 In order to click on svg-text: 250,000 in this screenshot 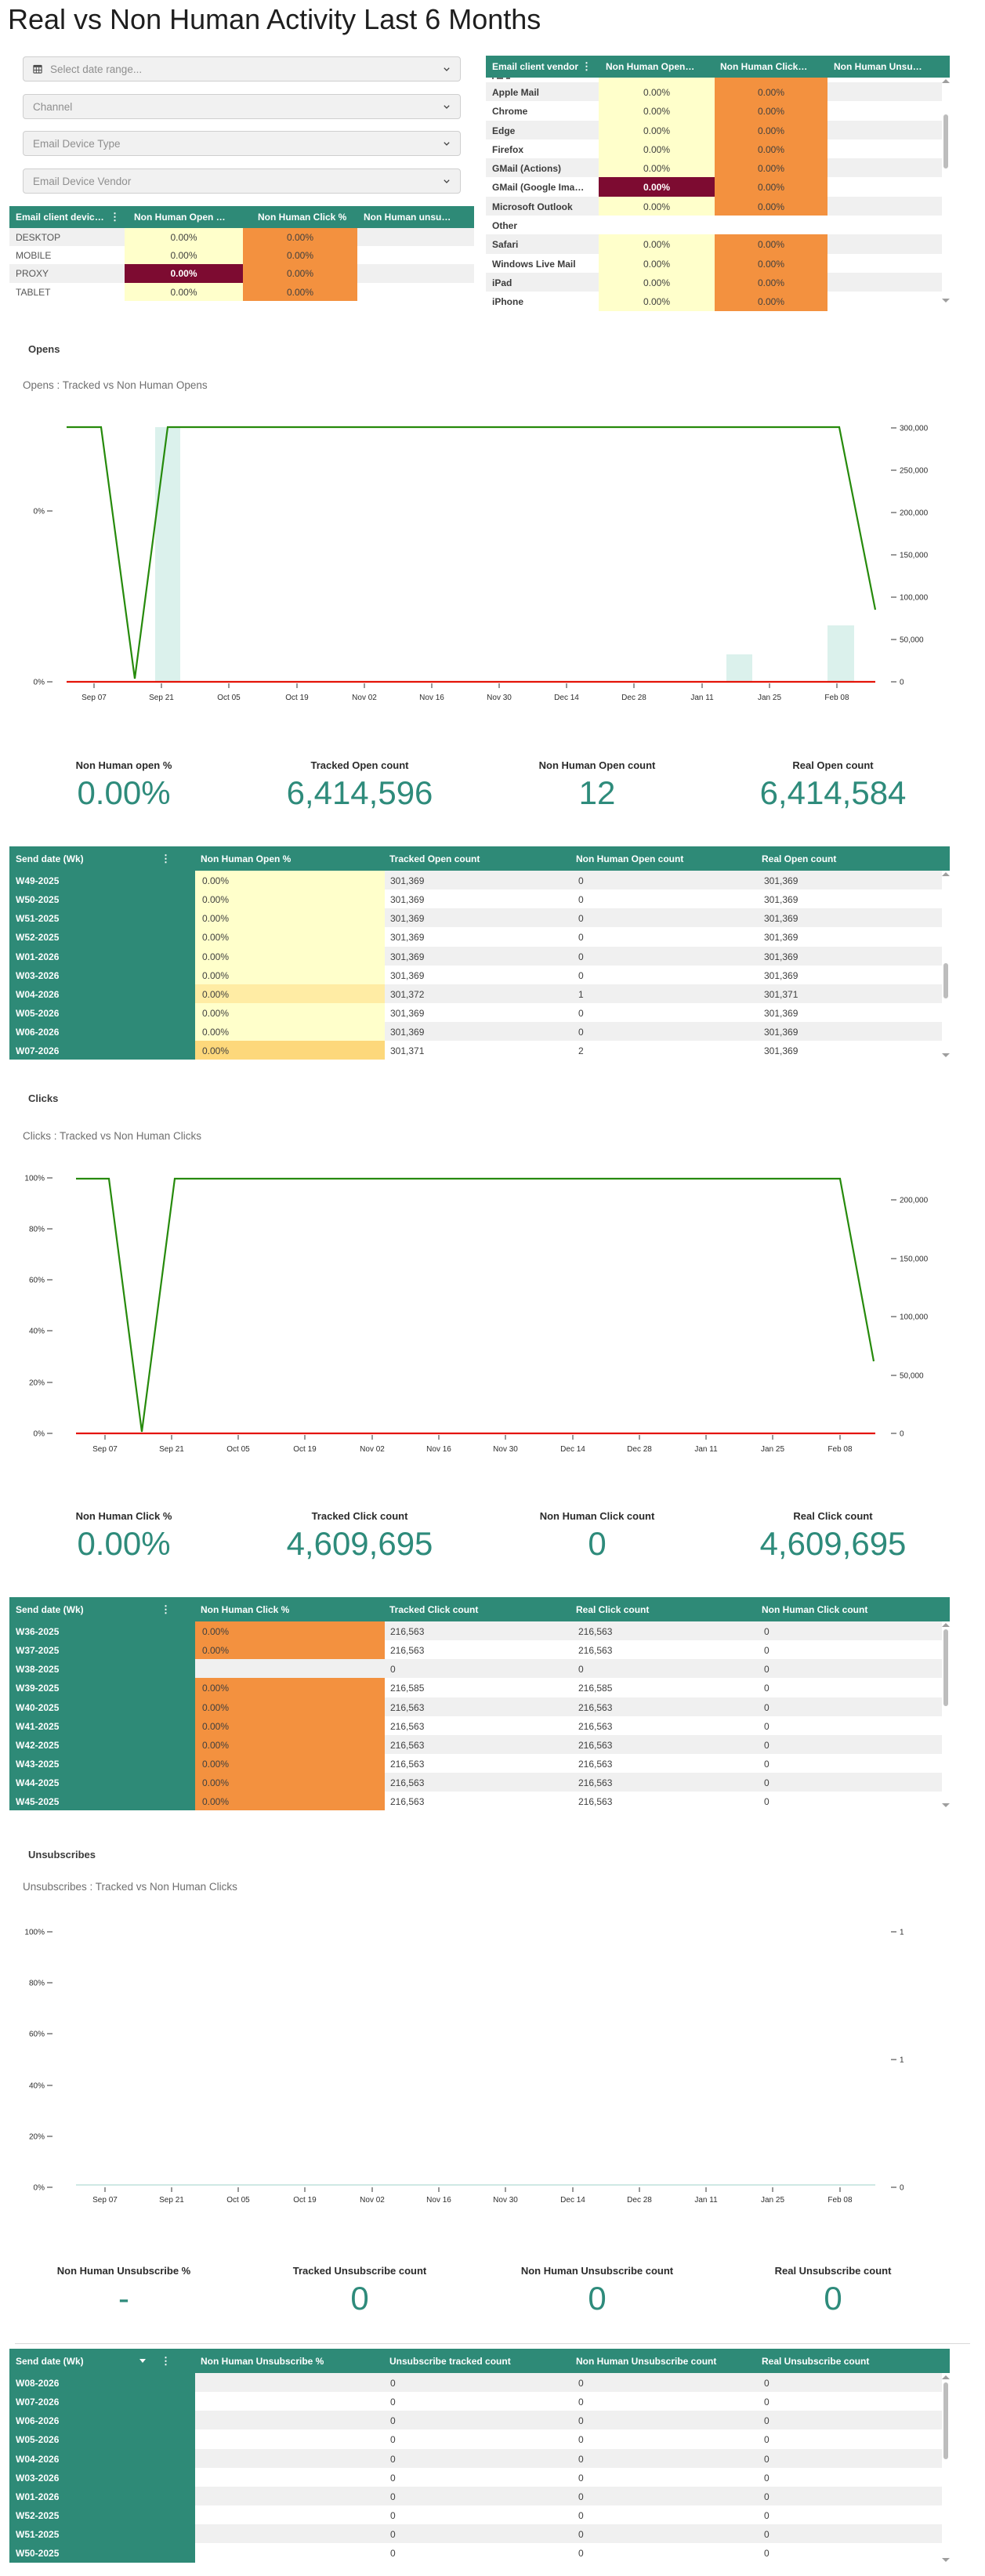, I will do `click(914, 471)`.